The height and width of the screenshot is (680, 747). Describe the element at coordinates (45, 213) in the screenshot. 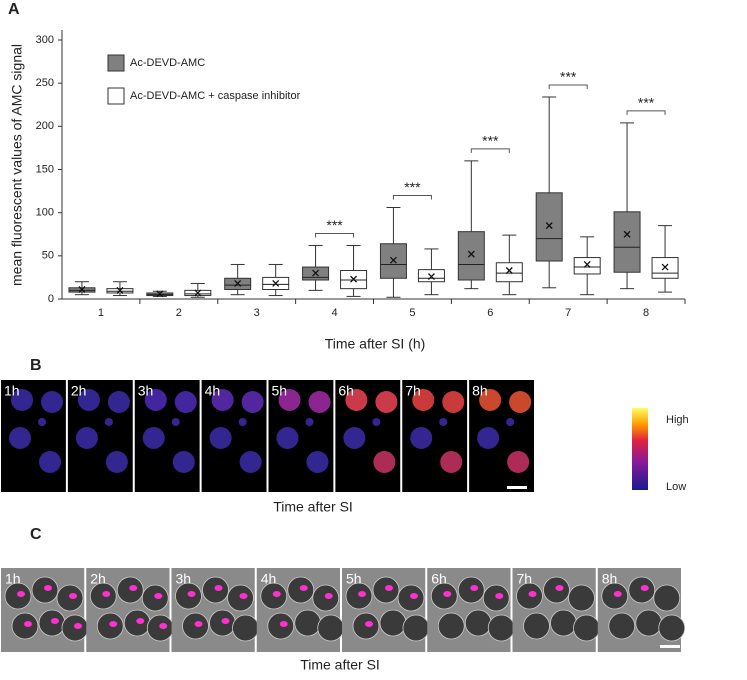

I see `y-tick-label: 100` at that location.